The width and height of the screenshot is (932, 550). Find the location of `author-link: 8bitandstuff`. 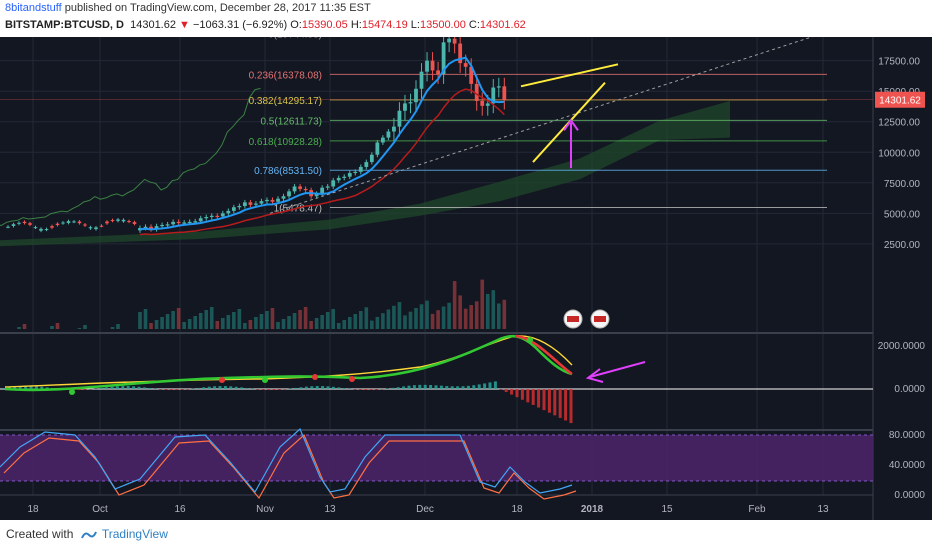

author-link: 8bitandstuff is located at coordinates (33, 8).